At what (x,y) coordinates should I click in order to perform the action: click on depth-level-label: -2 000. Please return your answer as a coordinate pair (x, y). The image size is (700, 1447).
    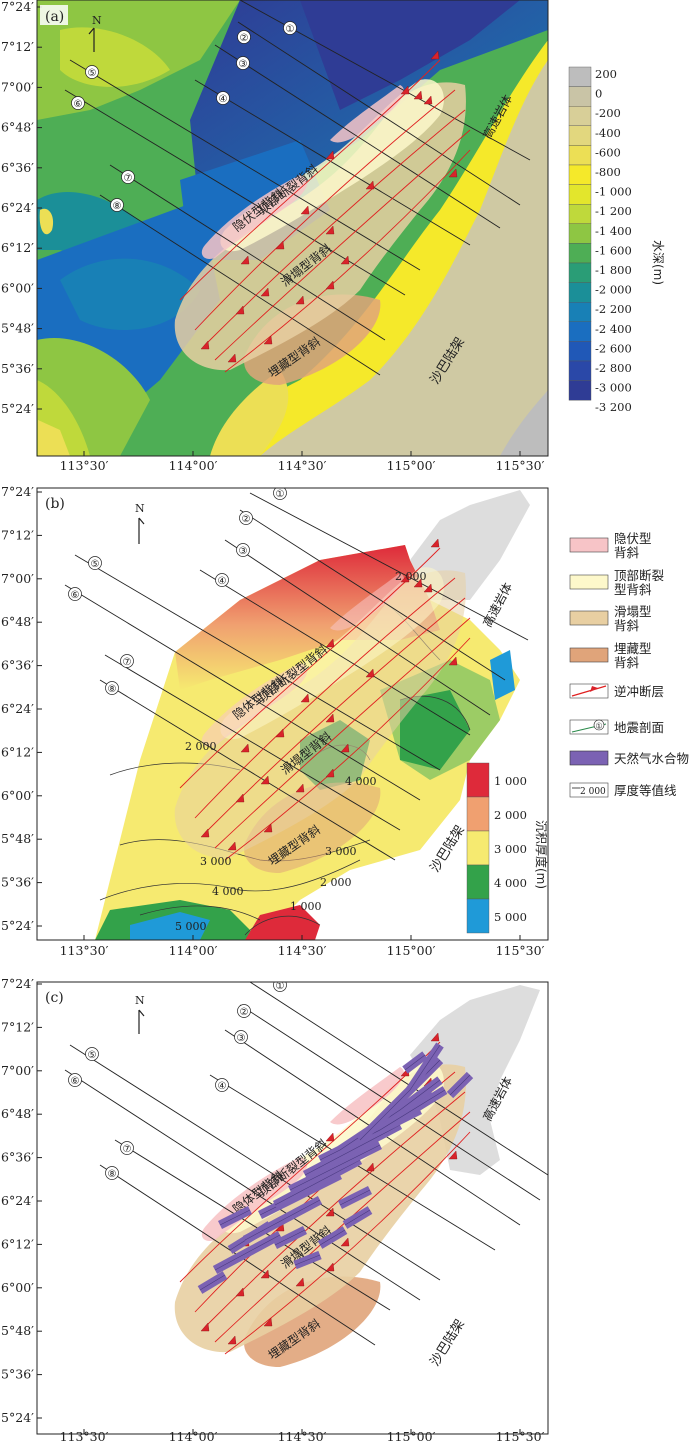
    Looking at the image, I should click on (613, 290).